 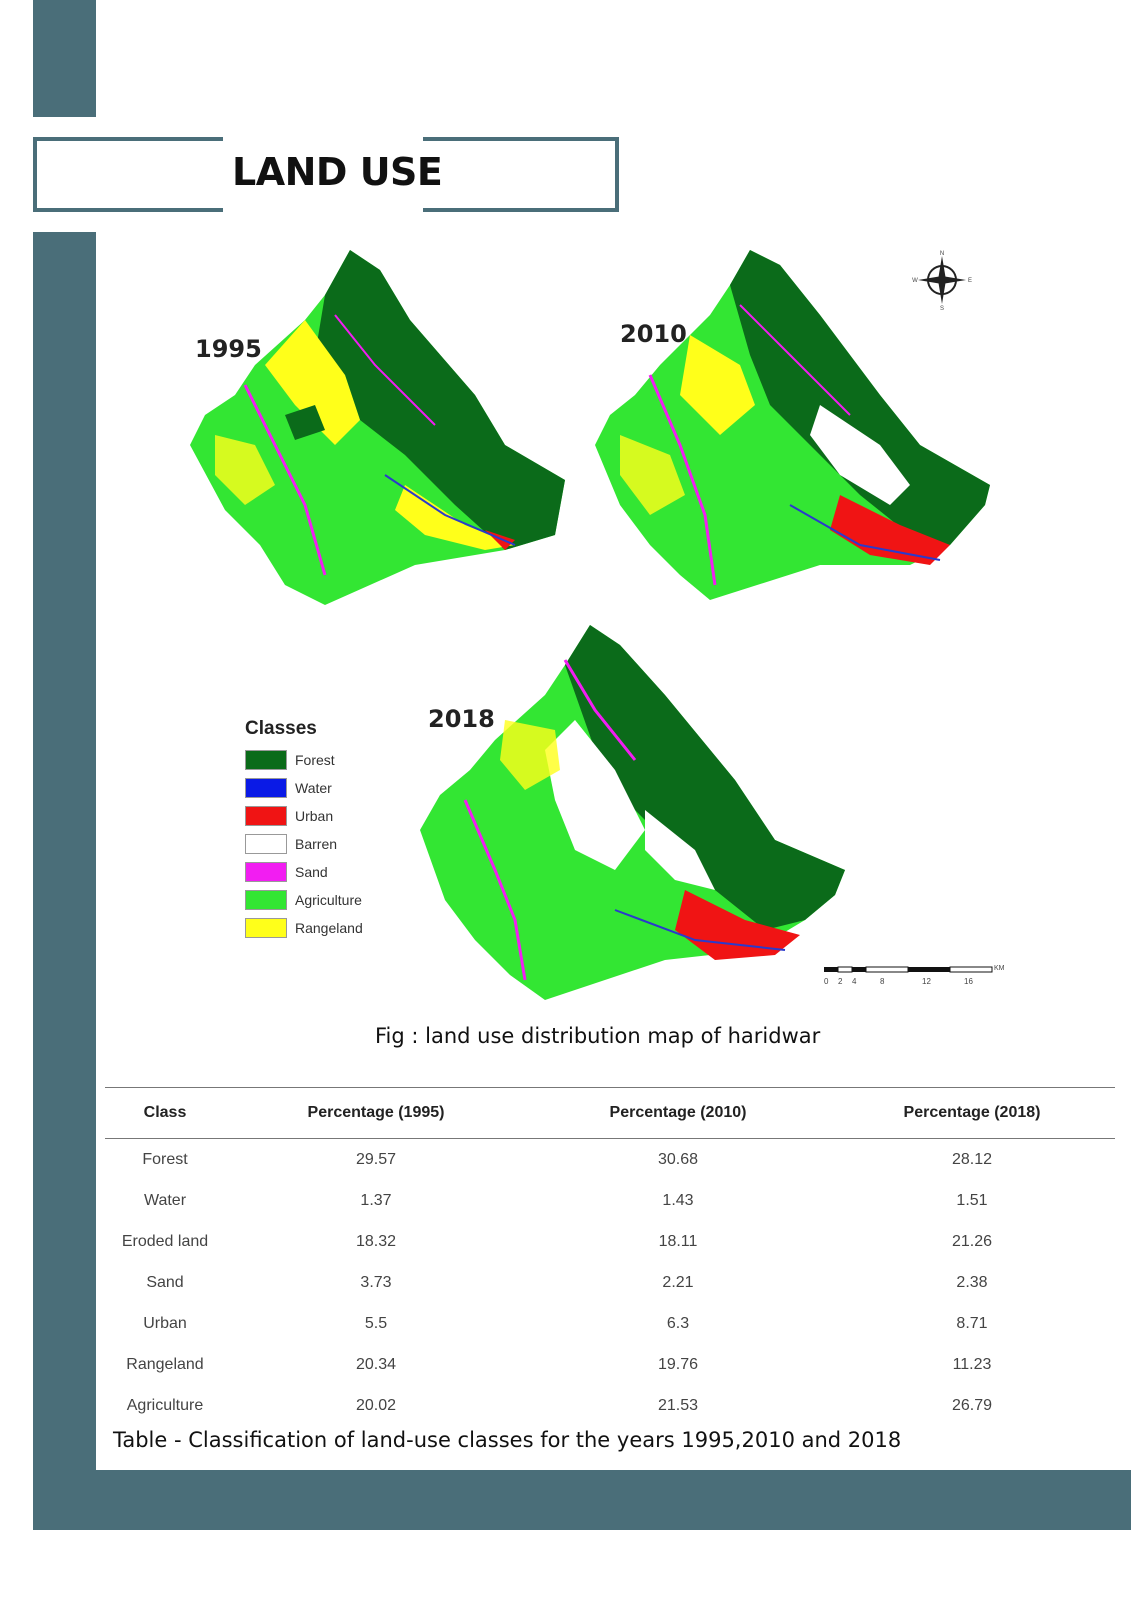 I want to click on map-year-label: 2010, so click(x=653, y=334).